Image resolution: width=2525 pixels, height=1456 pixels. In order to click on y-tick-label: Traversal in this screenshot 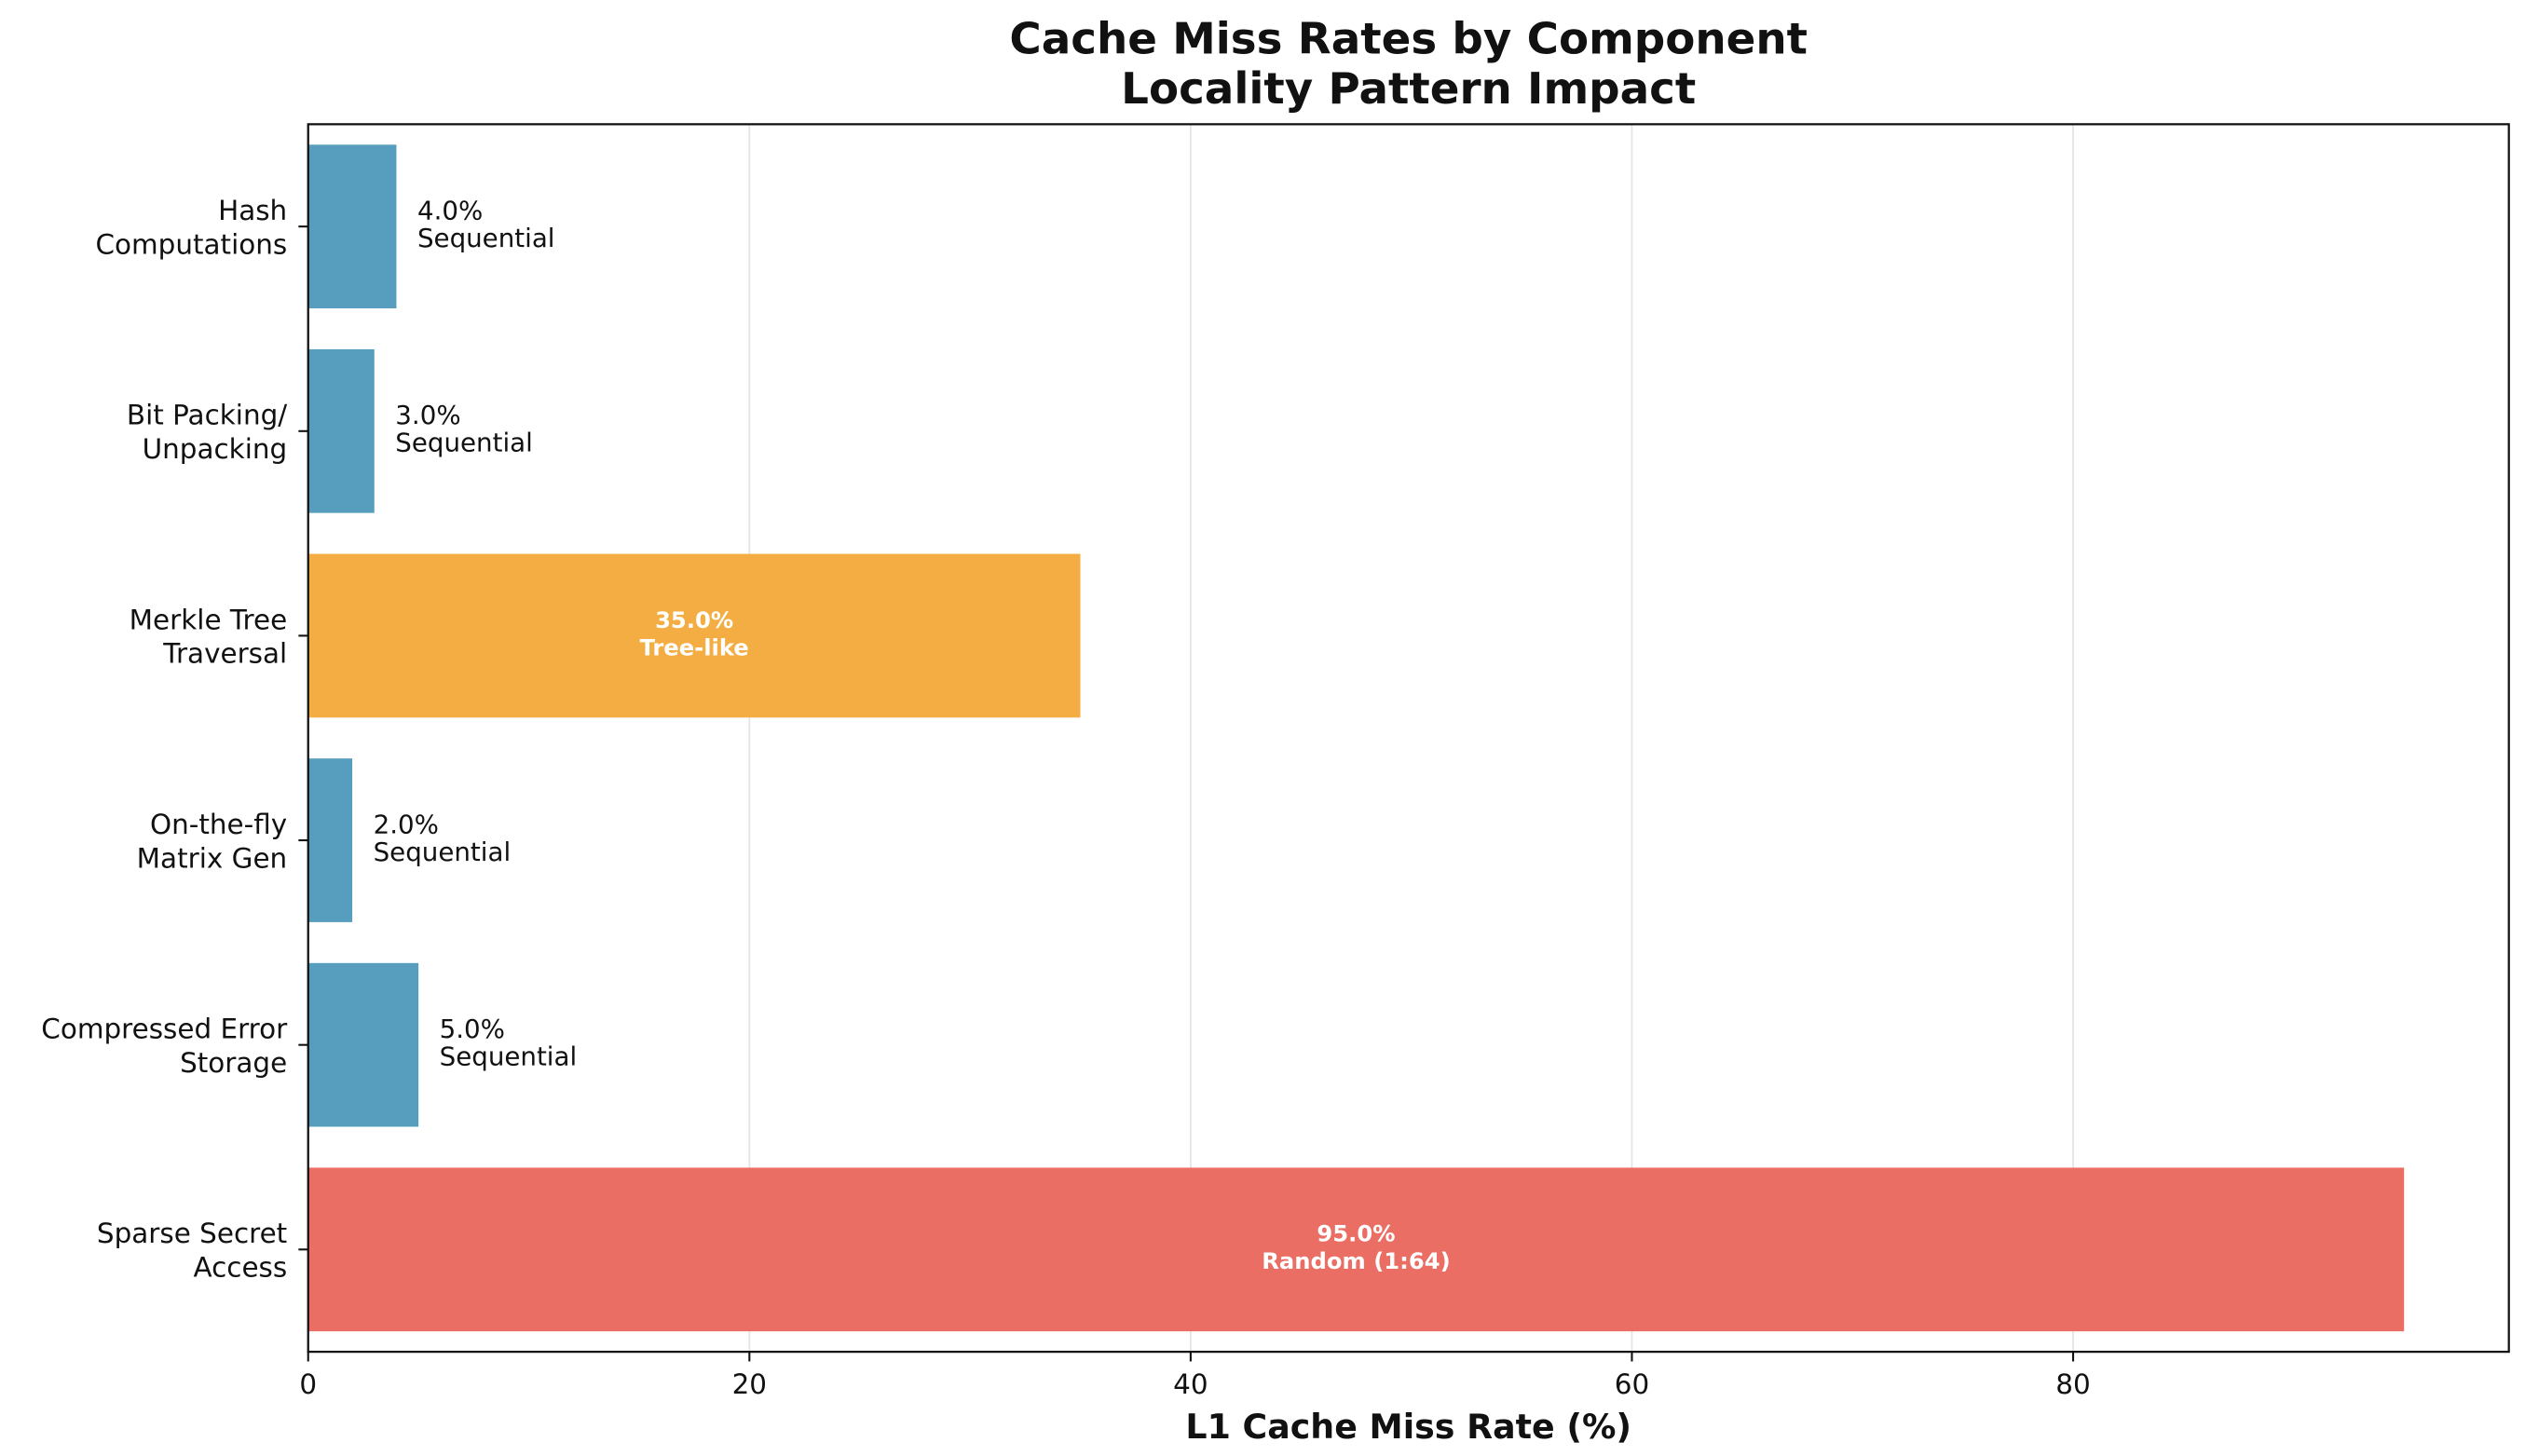, I will do `click(225, 654)`.